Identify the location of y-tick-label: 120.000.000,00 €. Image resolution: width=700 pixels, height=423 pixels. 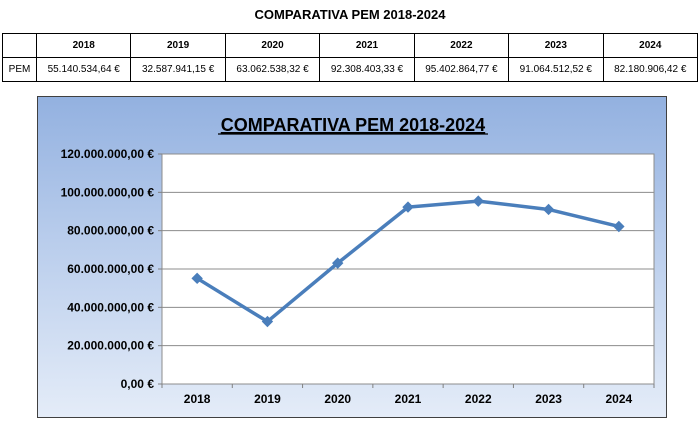
(108, 154).